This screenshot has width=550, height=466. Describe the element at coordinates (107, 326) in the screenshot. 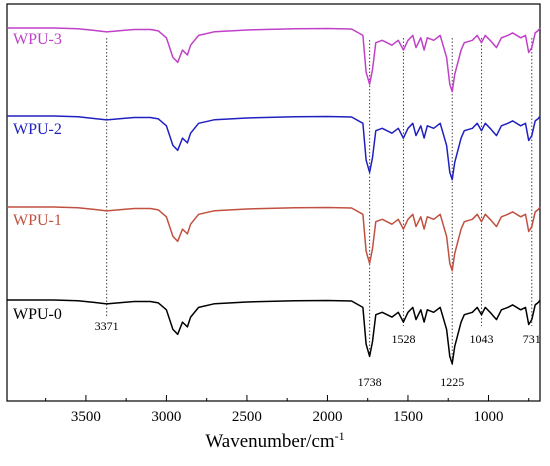

I see `annotation-label-3371: 3371` at that location.